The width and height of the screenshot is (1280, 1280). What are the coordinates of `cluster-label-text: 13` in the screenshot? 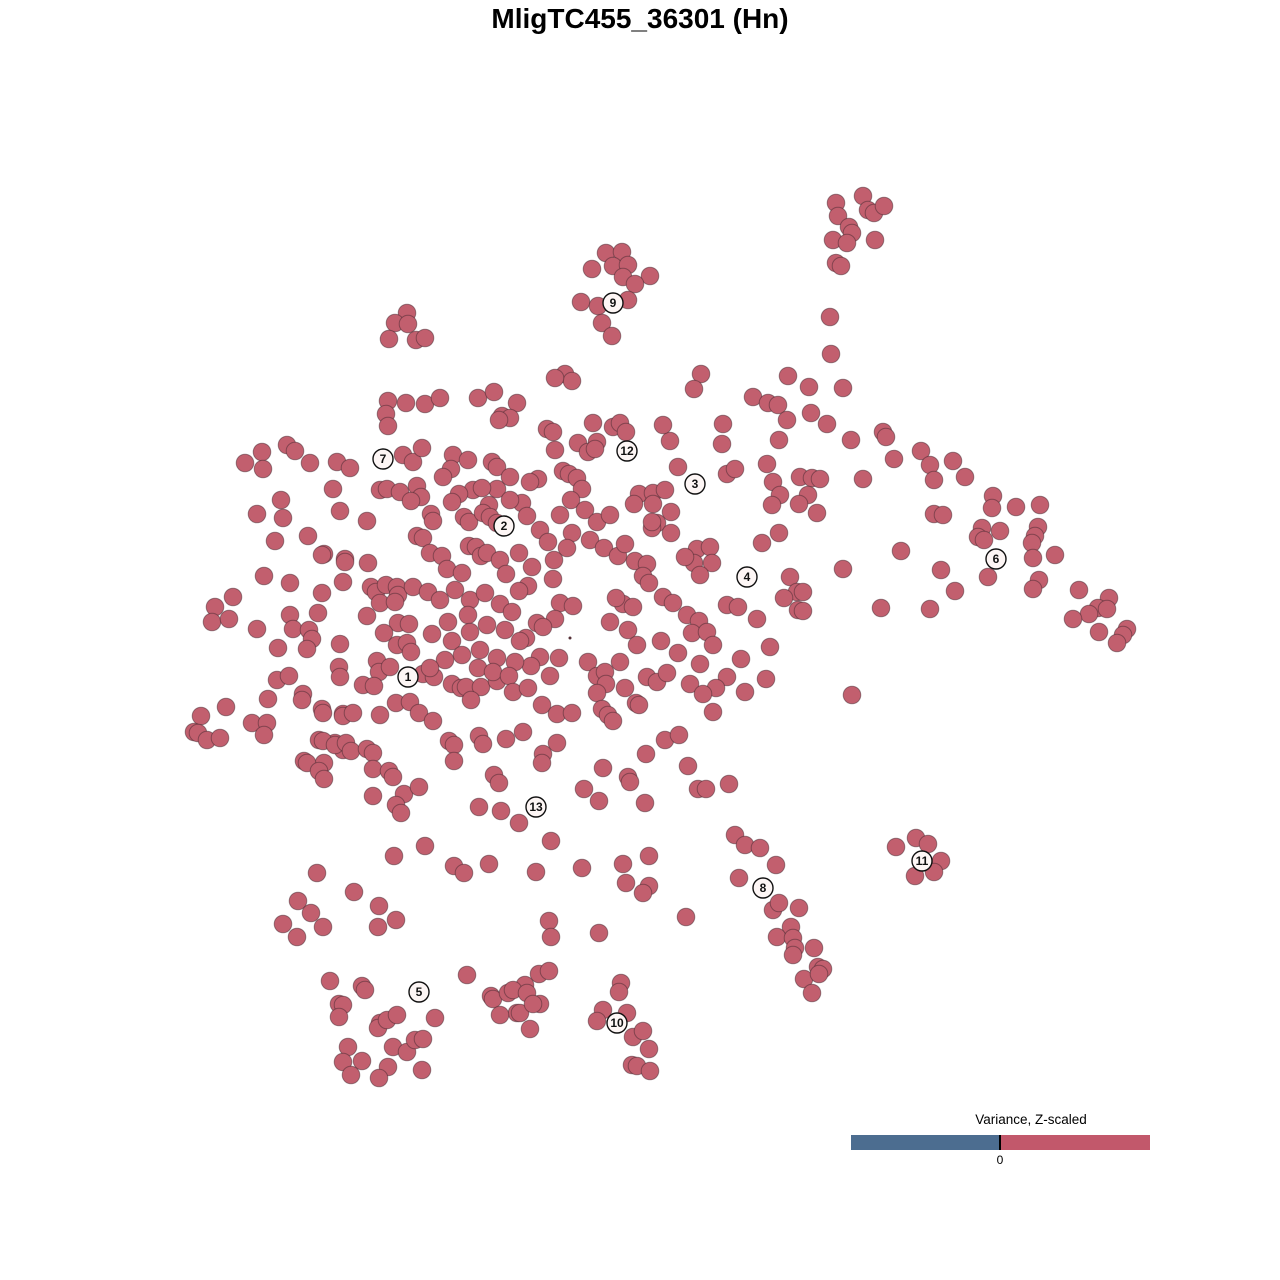 It's located at (536, 807).